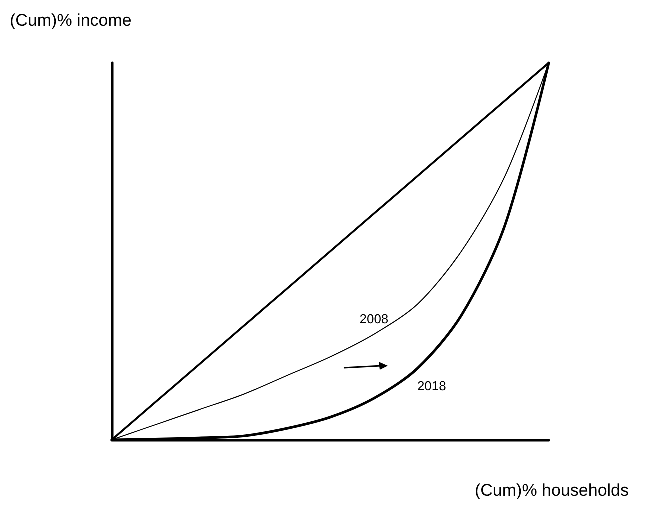 The image size is (645, 509). I want to click on series-label: 2018, so click(431, 386).